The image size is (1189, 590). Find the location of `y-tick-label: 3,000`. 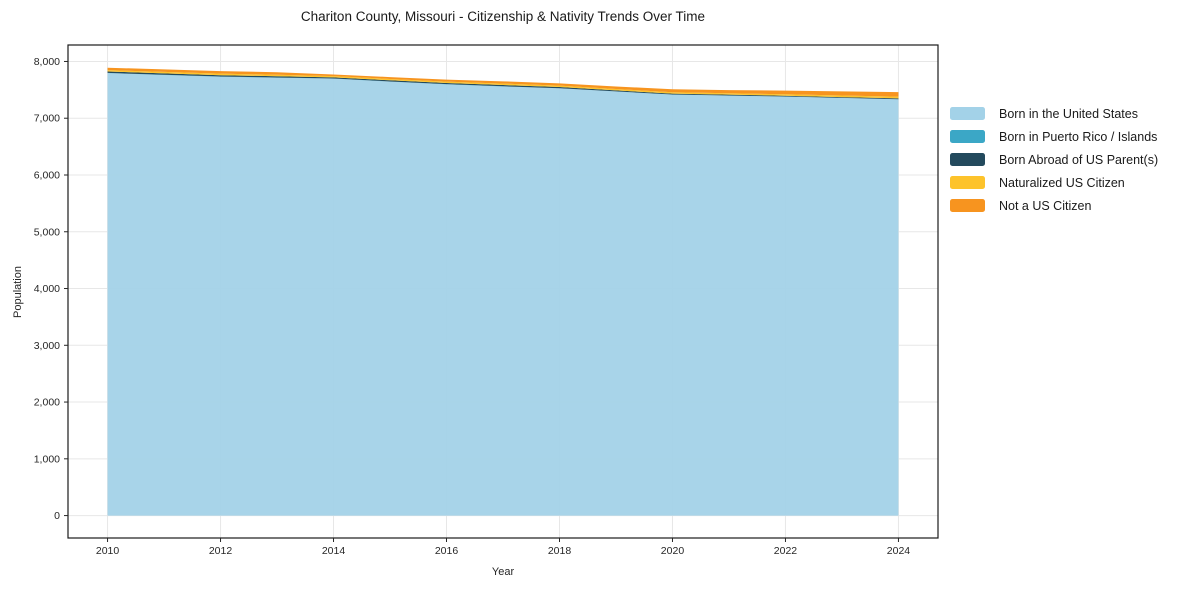

y-tick-label: 3,000 is located at coordinates (47, 346).